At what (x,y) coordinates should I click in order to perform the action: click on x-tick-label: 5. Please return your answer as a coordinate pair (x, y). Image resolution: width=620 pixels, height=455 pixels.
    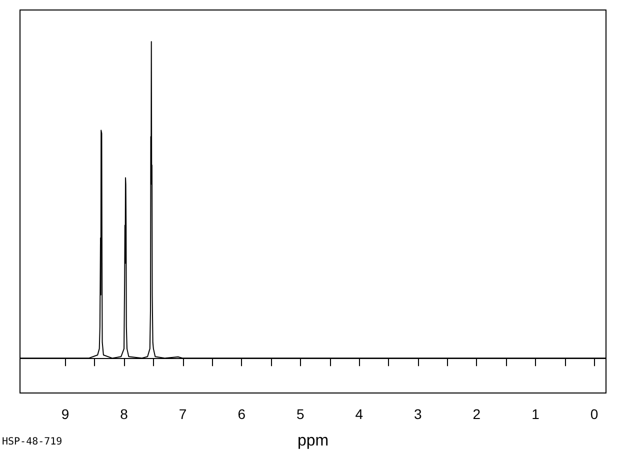
    Looking at the image, I should click on (300, 414).